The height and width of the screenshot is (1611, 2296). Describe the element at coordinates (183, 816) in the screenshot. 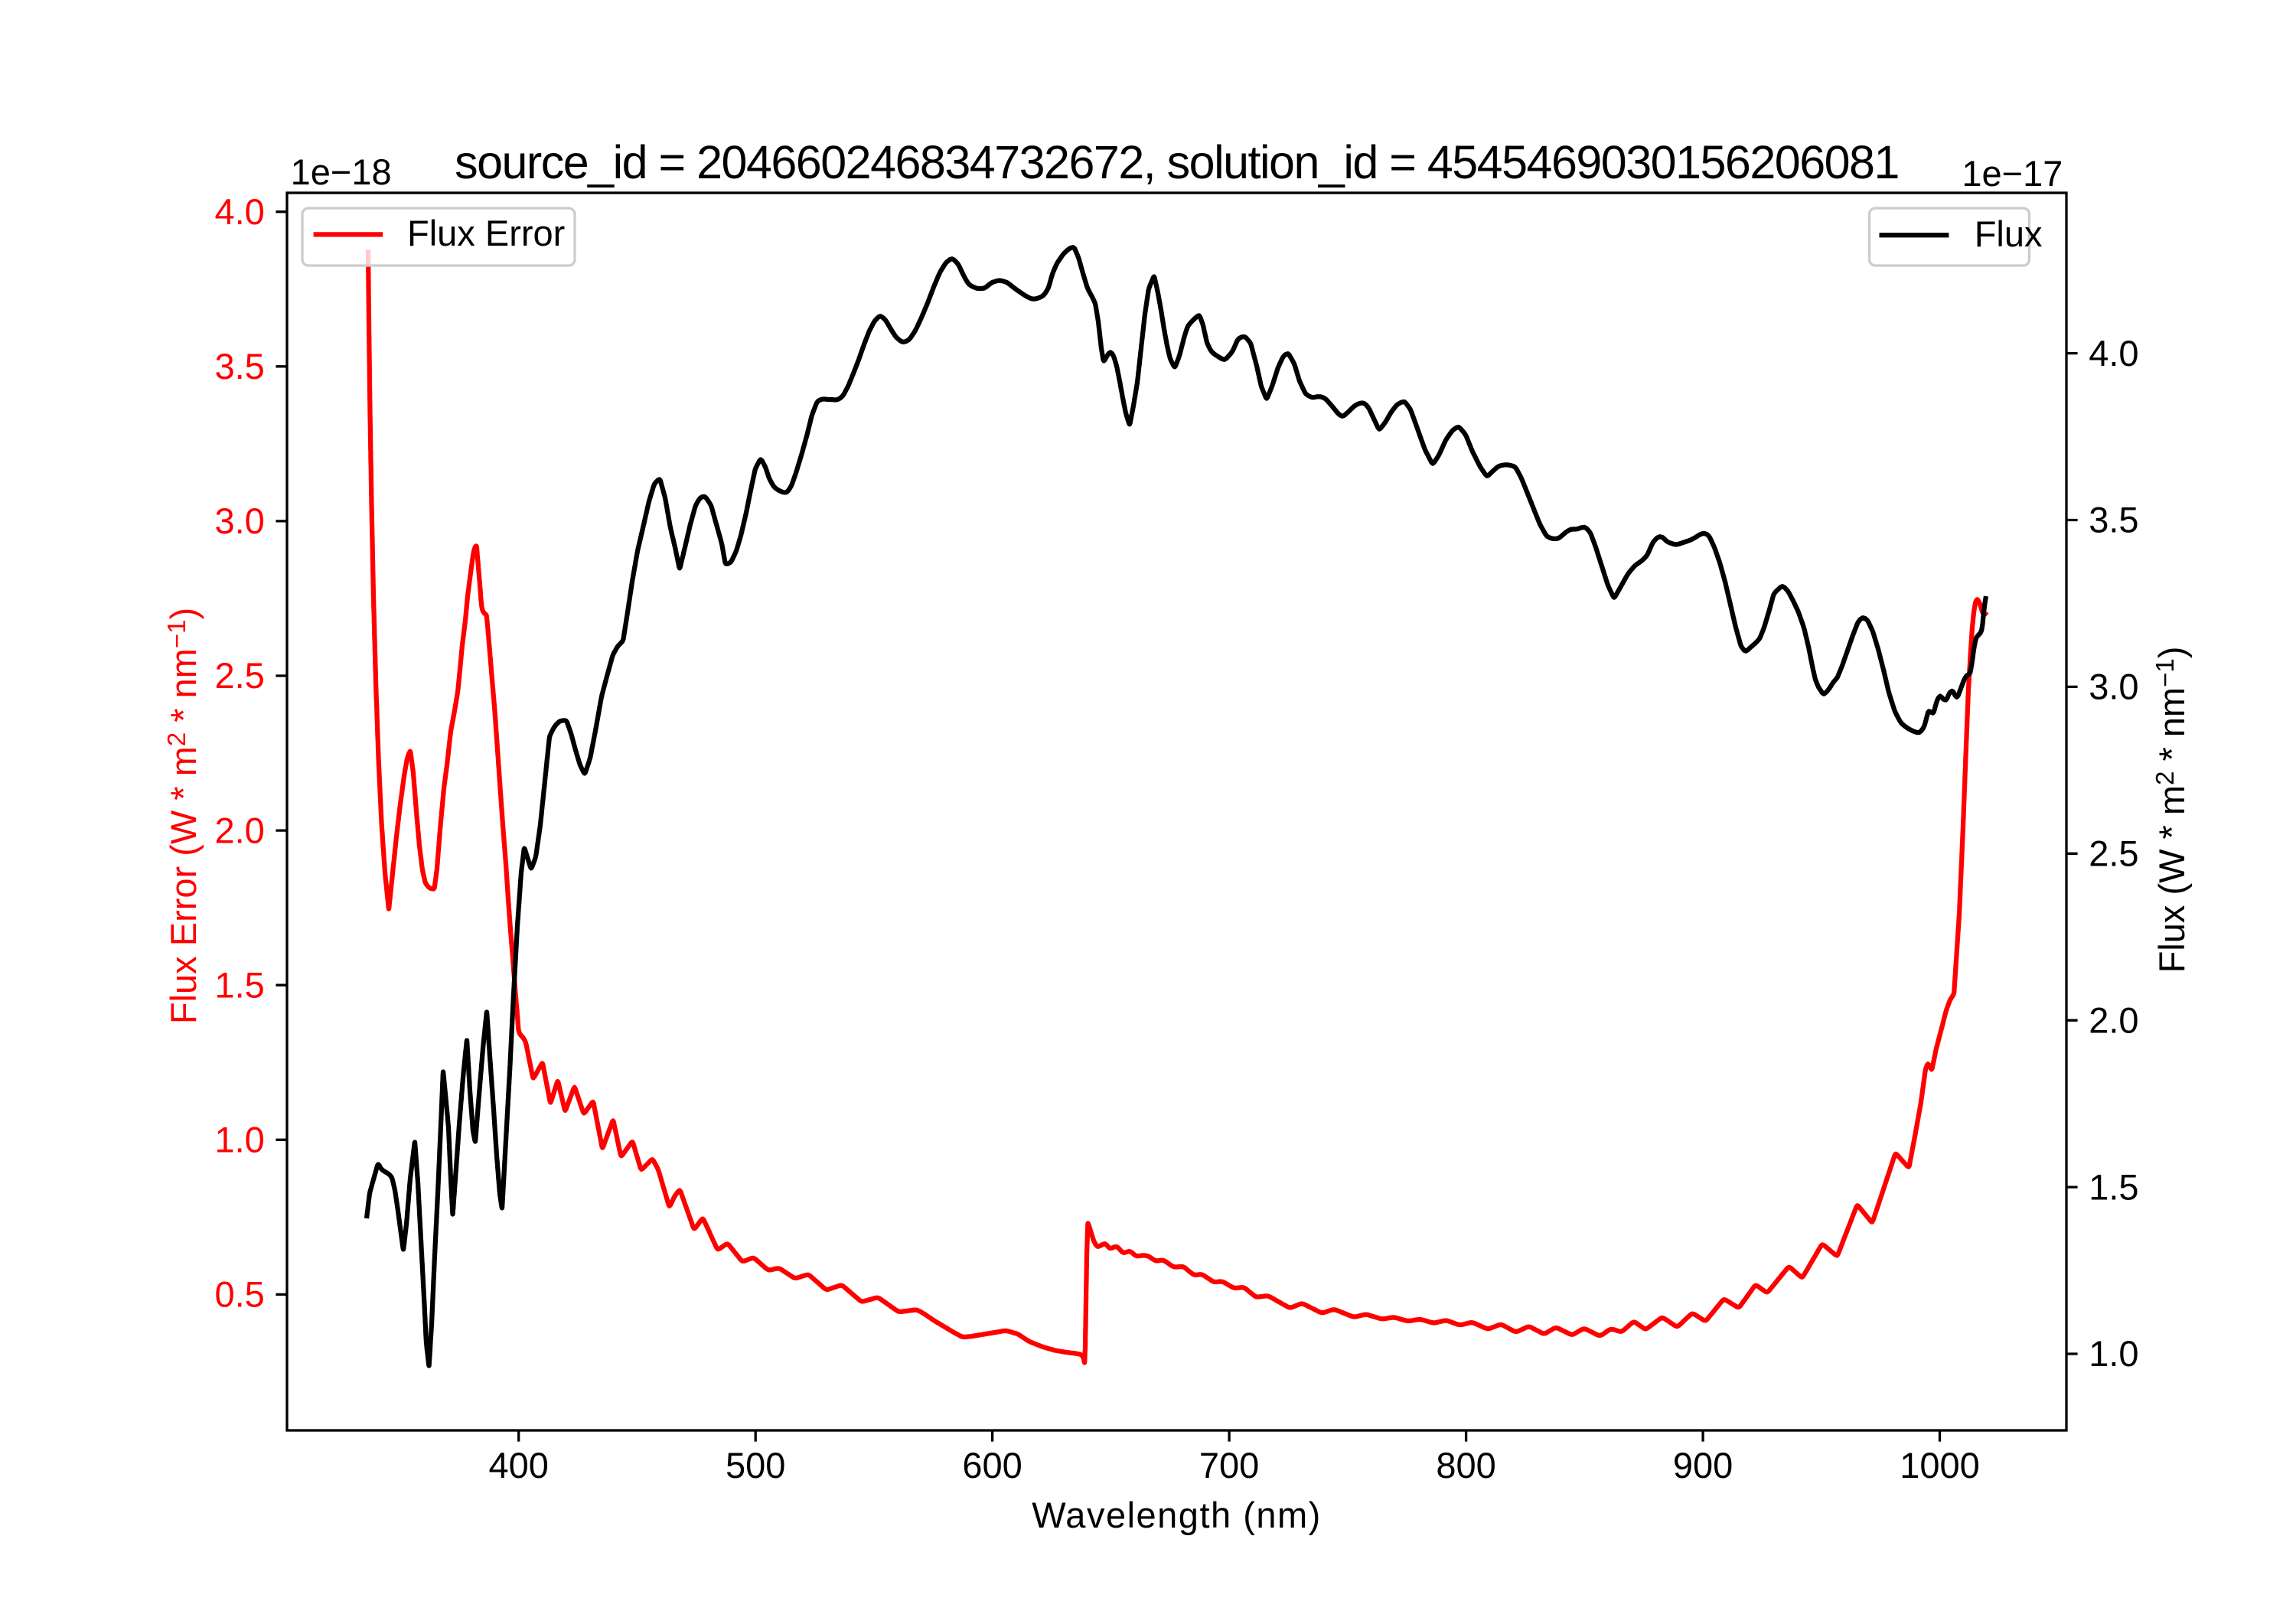

I see `svg-text: Flux Error (W * m2 * nm−1)` at that location.